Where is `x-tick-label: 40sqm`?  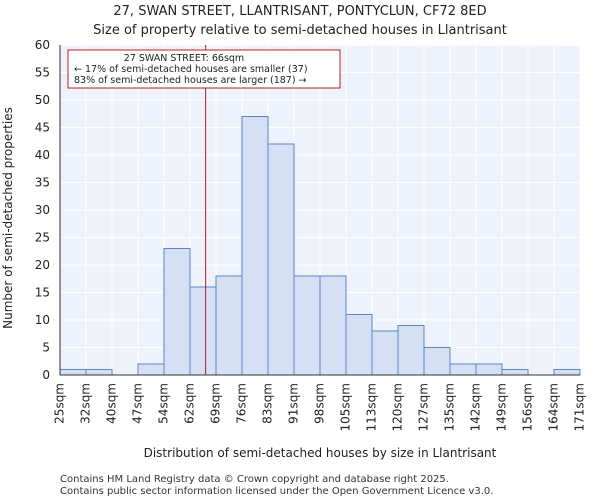
x-tick-label: 40sqm is located at coordinates (112, 403).